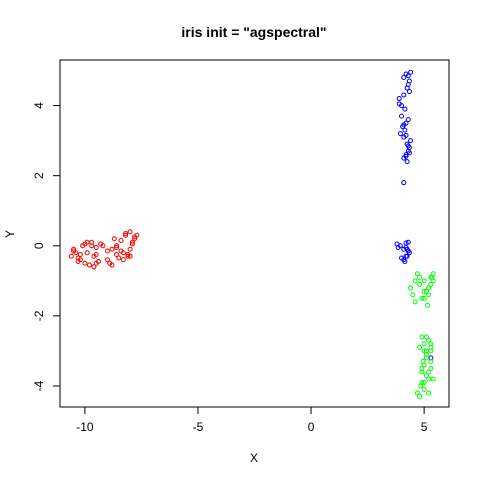  I want to click on x-tick-label: 0, so click(311, 427).